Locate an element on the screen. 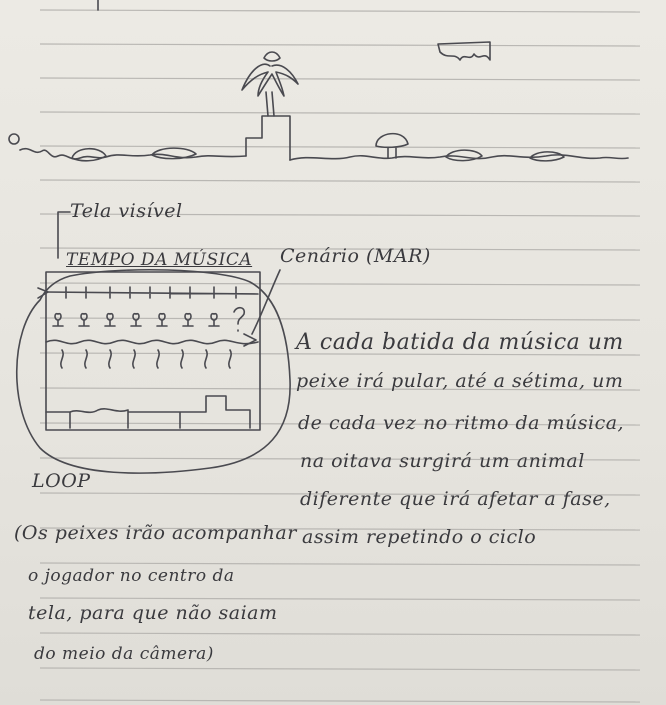 This screenshot has width=666, height=705. description-line: diferente que irá afetar a fase, is located at coordinates (455, 499).